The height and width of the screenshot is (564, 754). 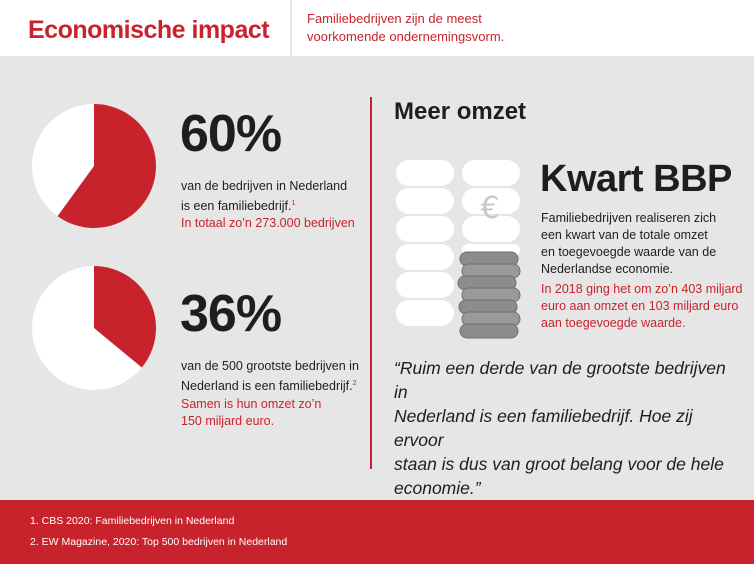 I want to click on stat-60-percent: 60%, so click(x=231, y=134).